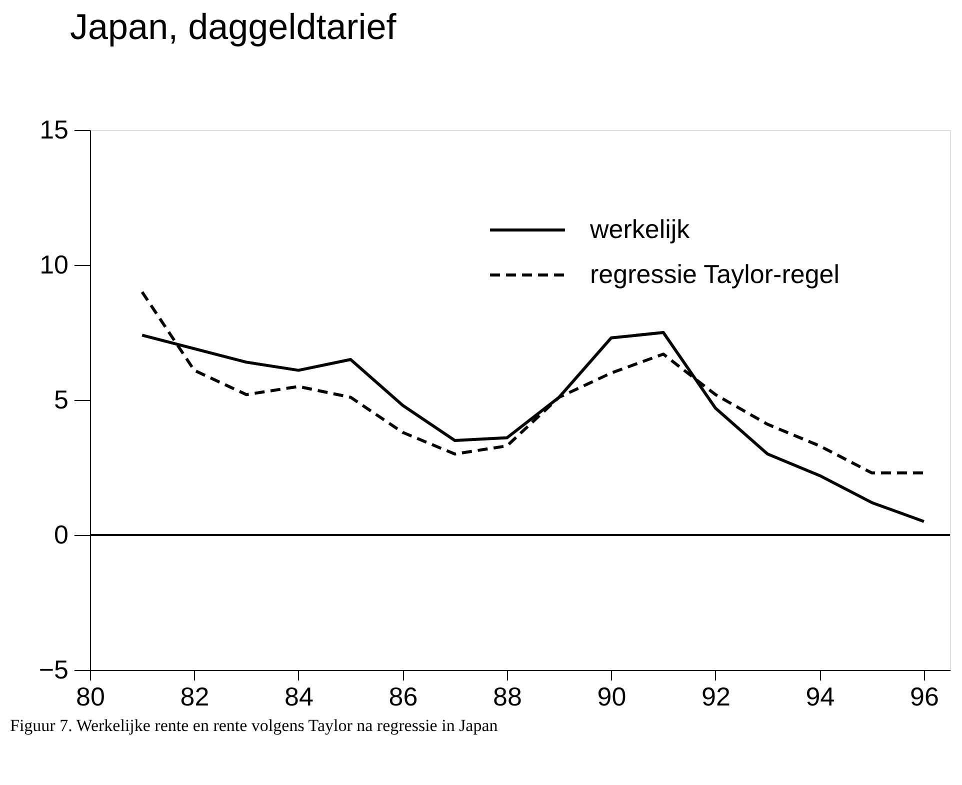 The height and width of the screenshot is (785, 962). I want to click on chart-title: Japan, daggeldtarief, so click(234, 26).